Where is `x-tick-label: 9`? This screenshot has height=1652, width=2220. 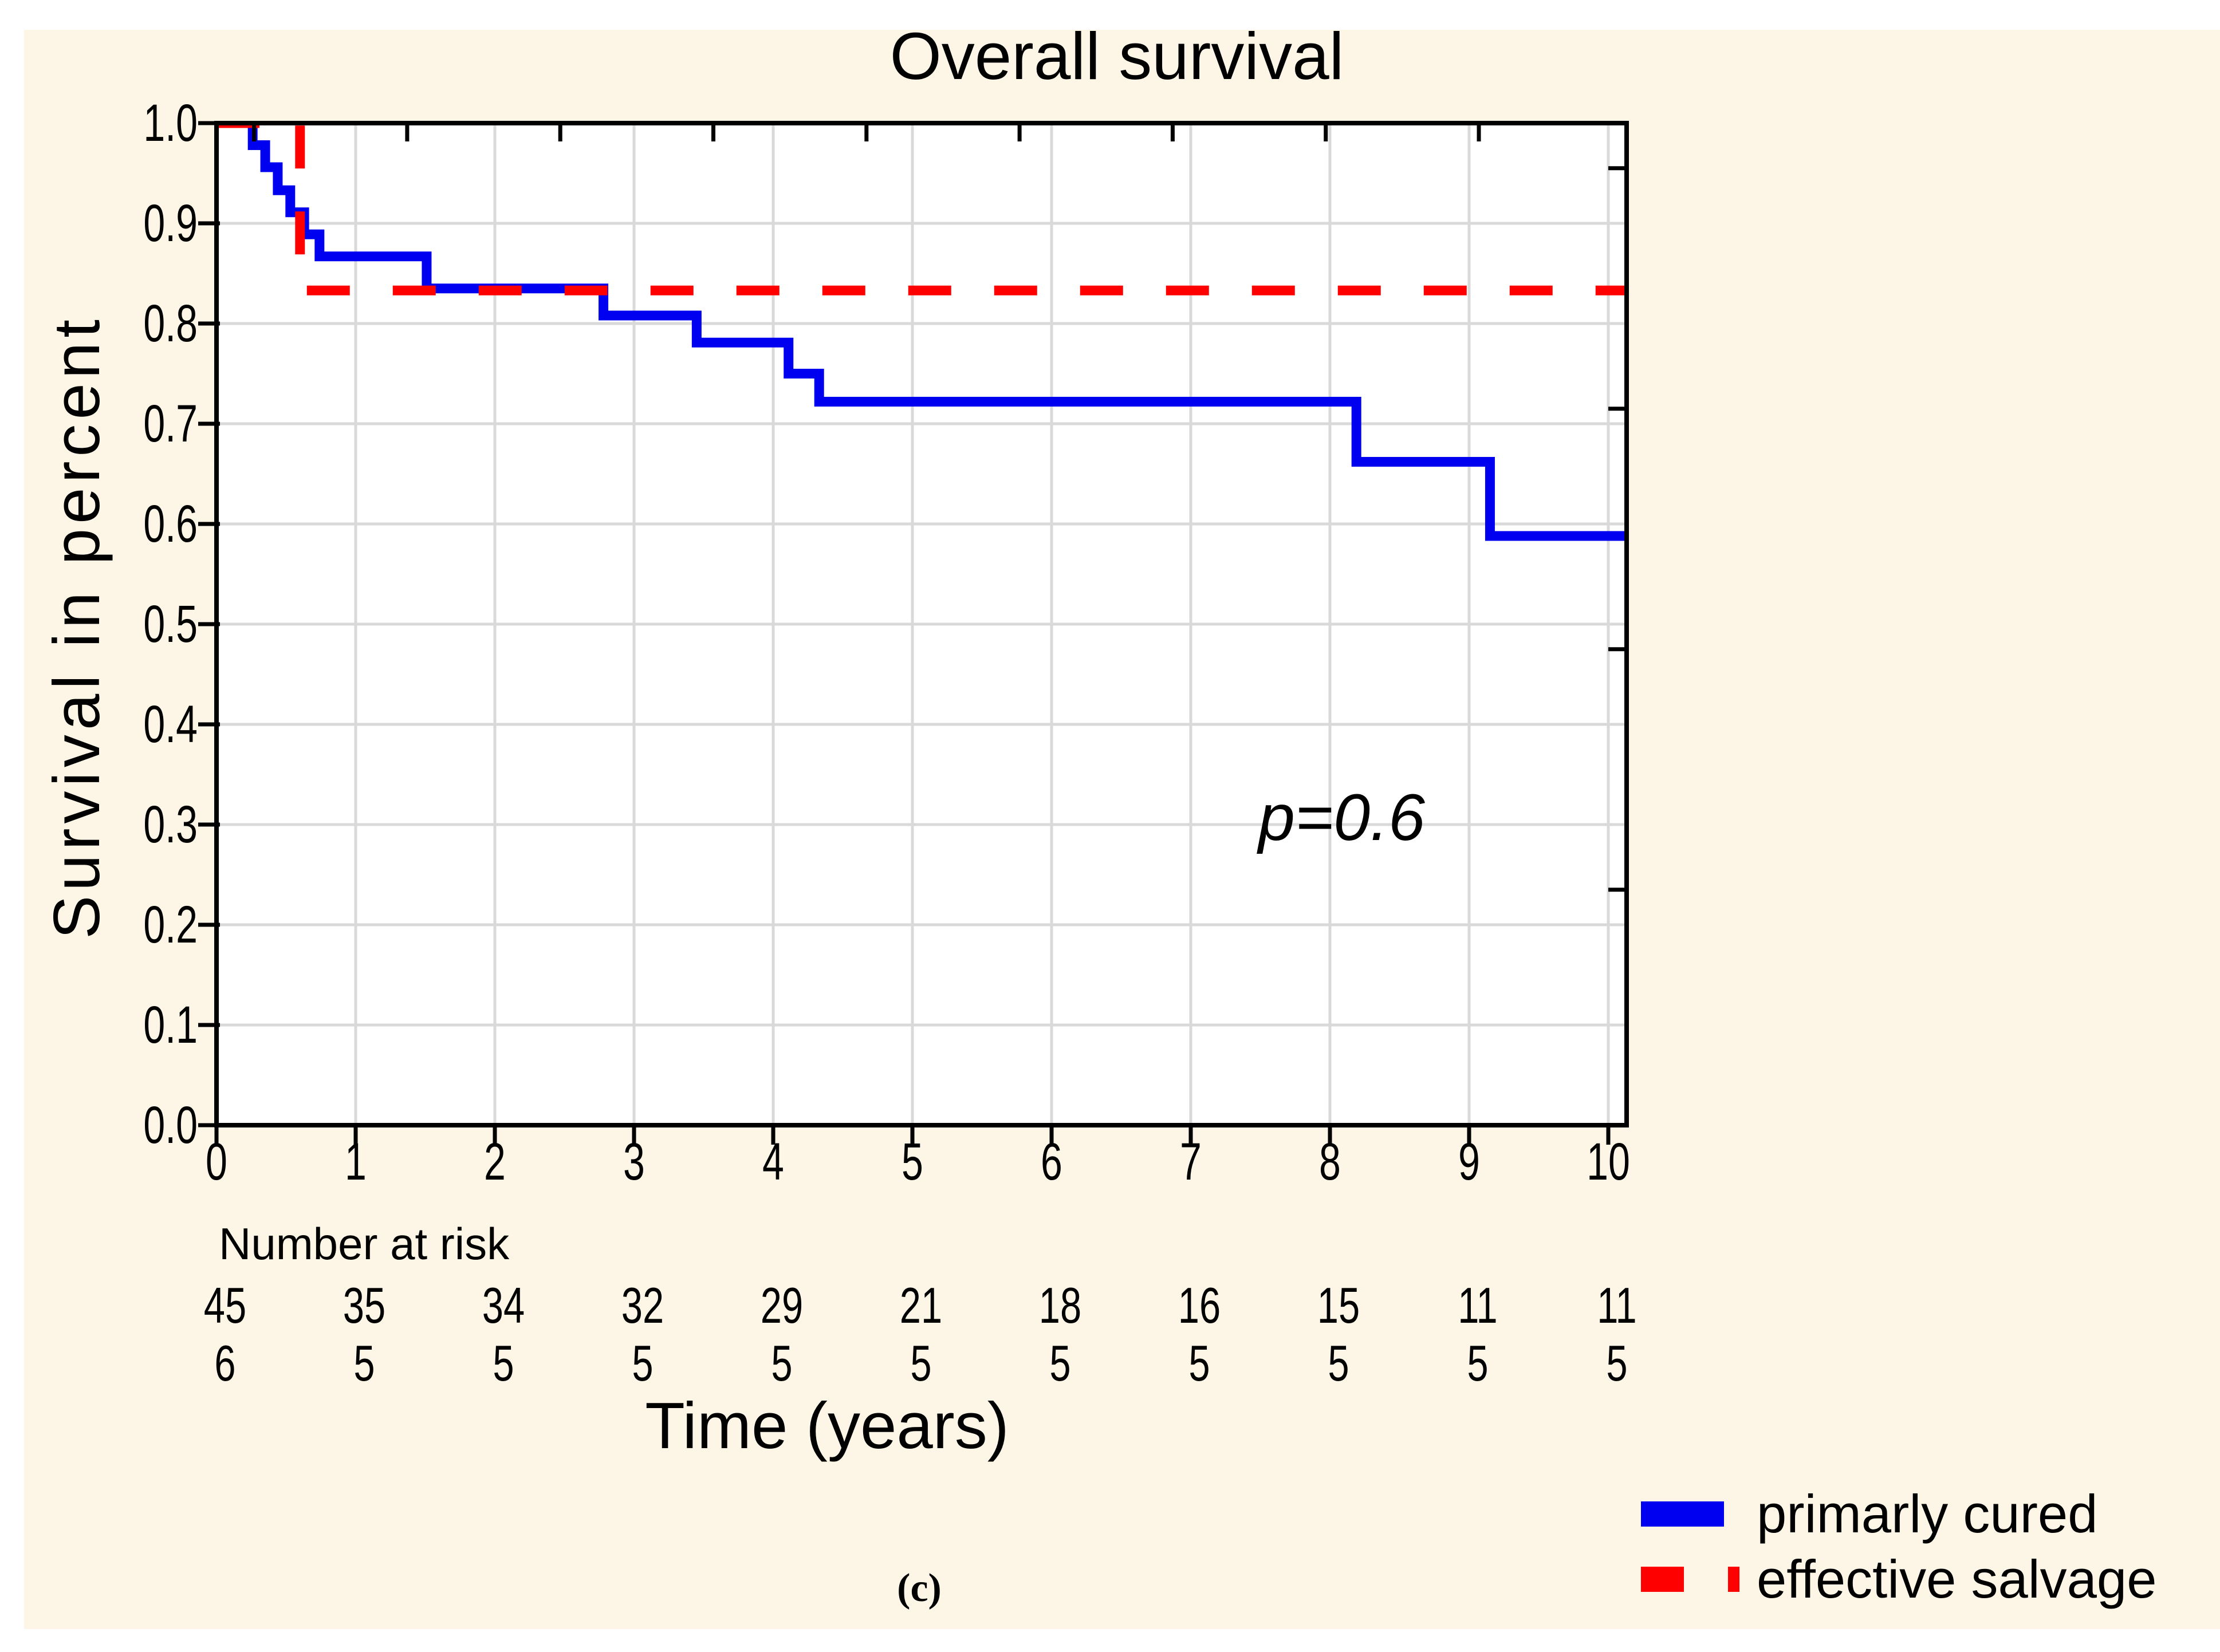 x-tick-label: 9 is located at coordinates (1469, 1162).